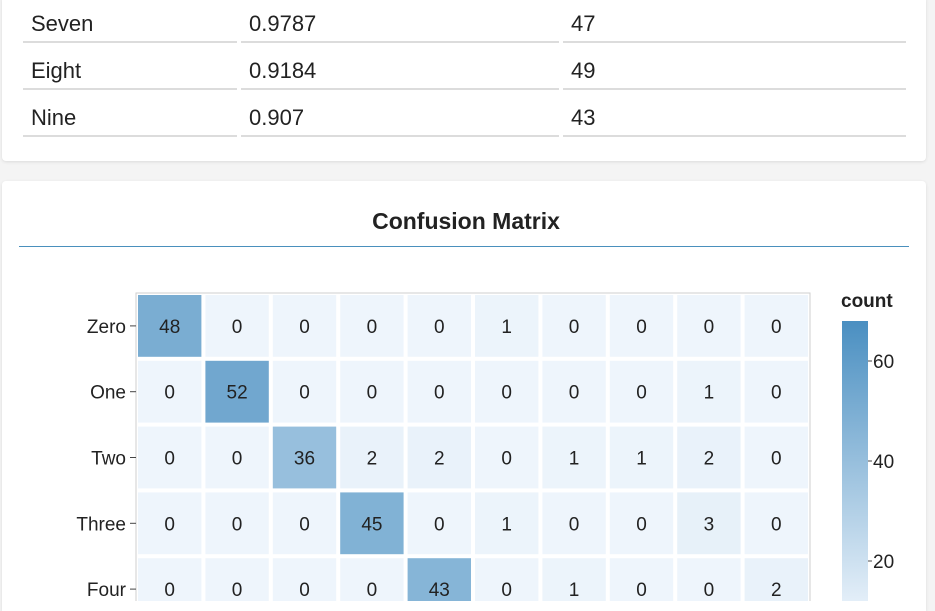  I want to click on y-tick-label: One, so click(108, 393).